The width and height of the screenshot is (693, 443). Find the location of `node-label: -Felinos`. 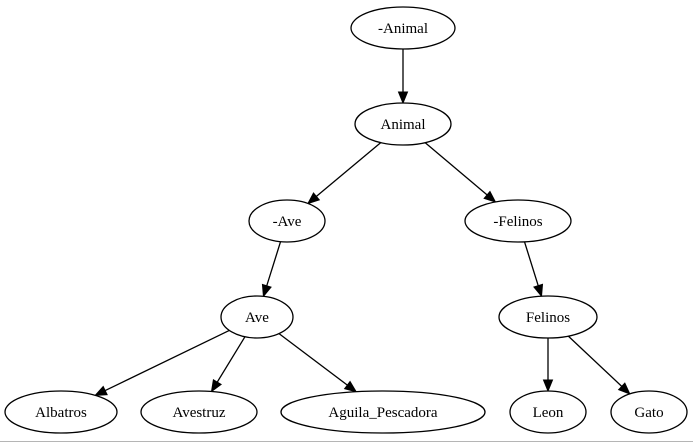

node-label: -Felinos is located at coordinates (517, 222).